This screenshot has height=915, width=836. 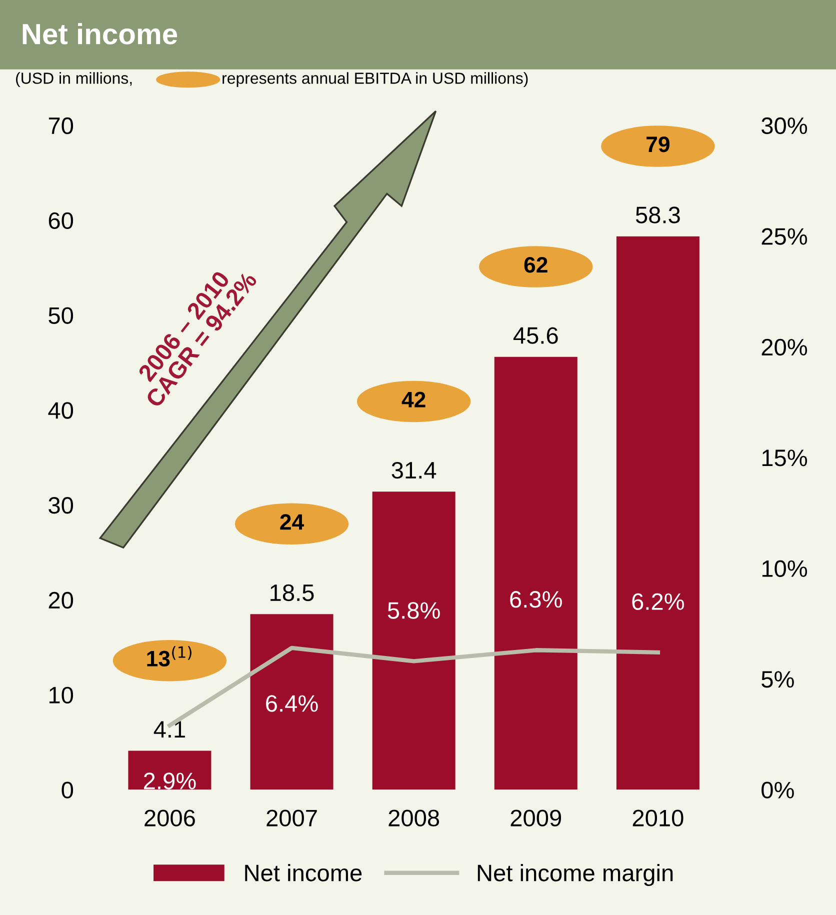 I want to click on chart-subtitle: (USD in millions,, so click(x=74, y=80).